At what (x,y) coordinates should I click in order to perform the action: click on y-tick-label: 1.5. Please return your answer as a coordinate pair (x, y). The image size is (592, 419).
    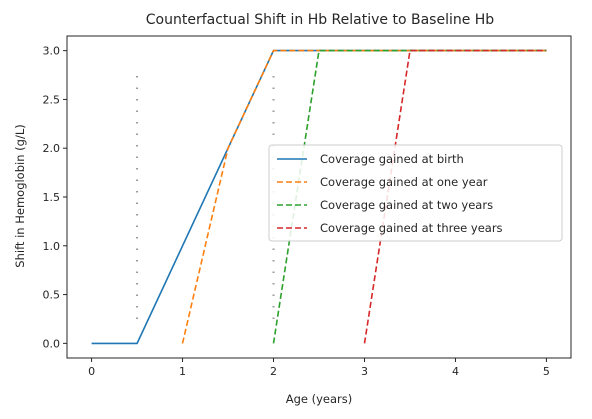
    Looking at the image, I should click on (52, 197).